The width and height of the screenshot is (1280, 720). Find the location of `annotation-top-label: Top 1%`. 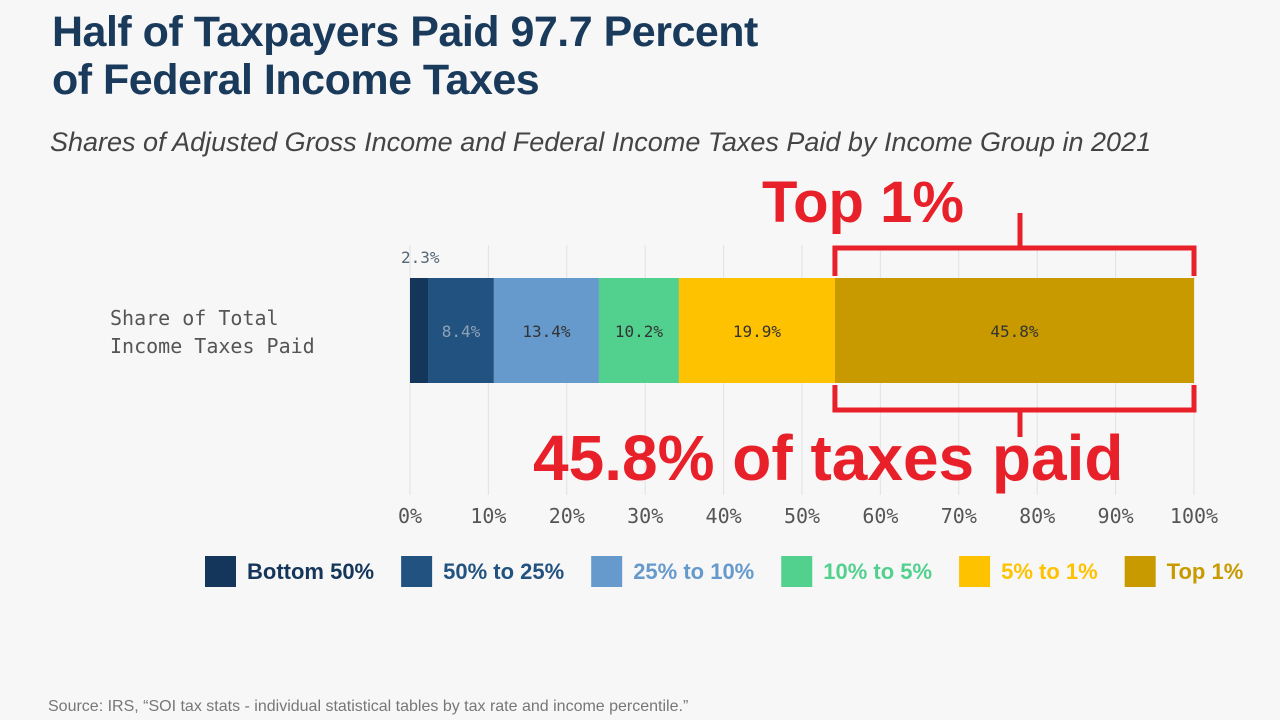

annotation-top-label: Top 1% is located at coordinates (863, 202).